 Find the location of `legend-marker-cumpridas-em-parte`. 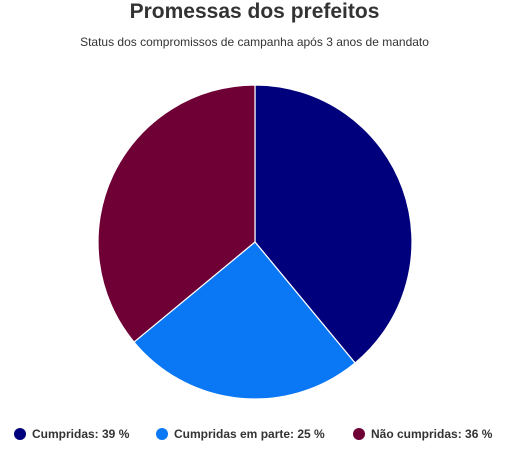

legend-marker-cumpridas-em-parte is located at coordinates (162, 434).